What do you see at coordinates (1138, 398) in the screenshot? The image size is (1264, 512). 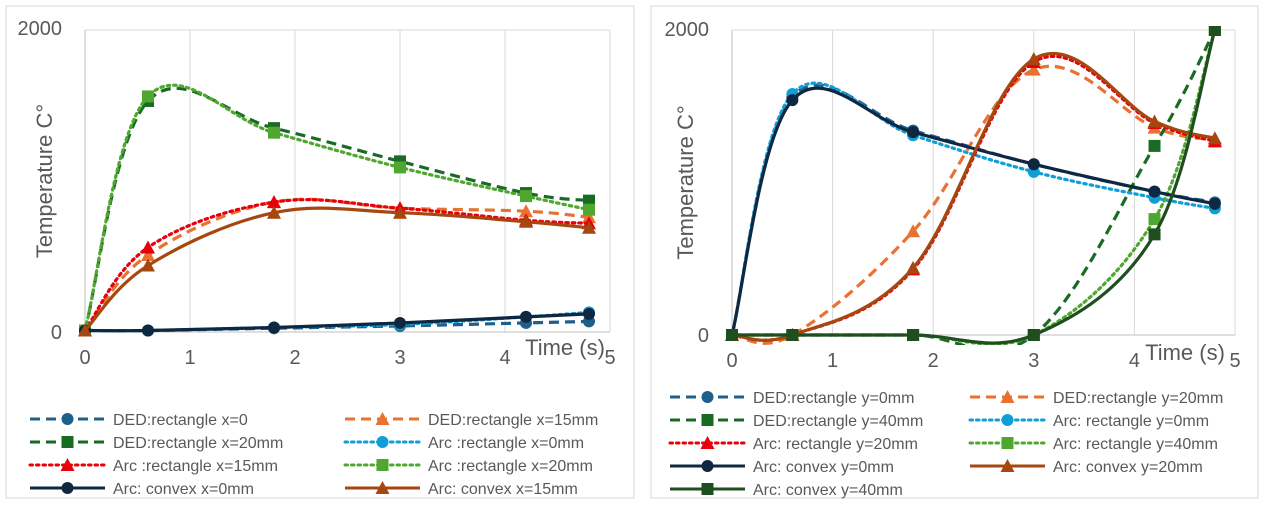 I see `legend-label: DED:rectangle y=20mm` at bounding box center [1138, 398].